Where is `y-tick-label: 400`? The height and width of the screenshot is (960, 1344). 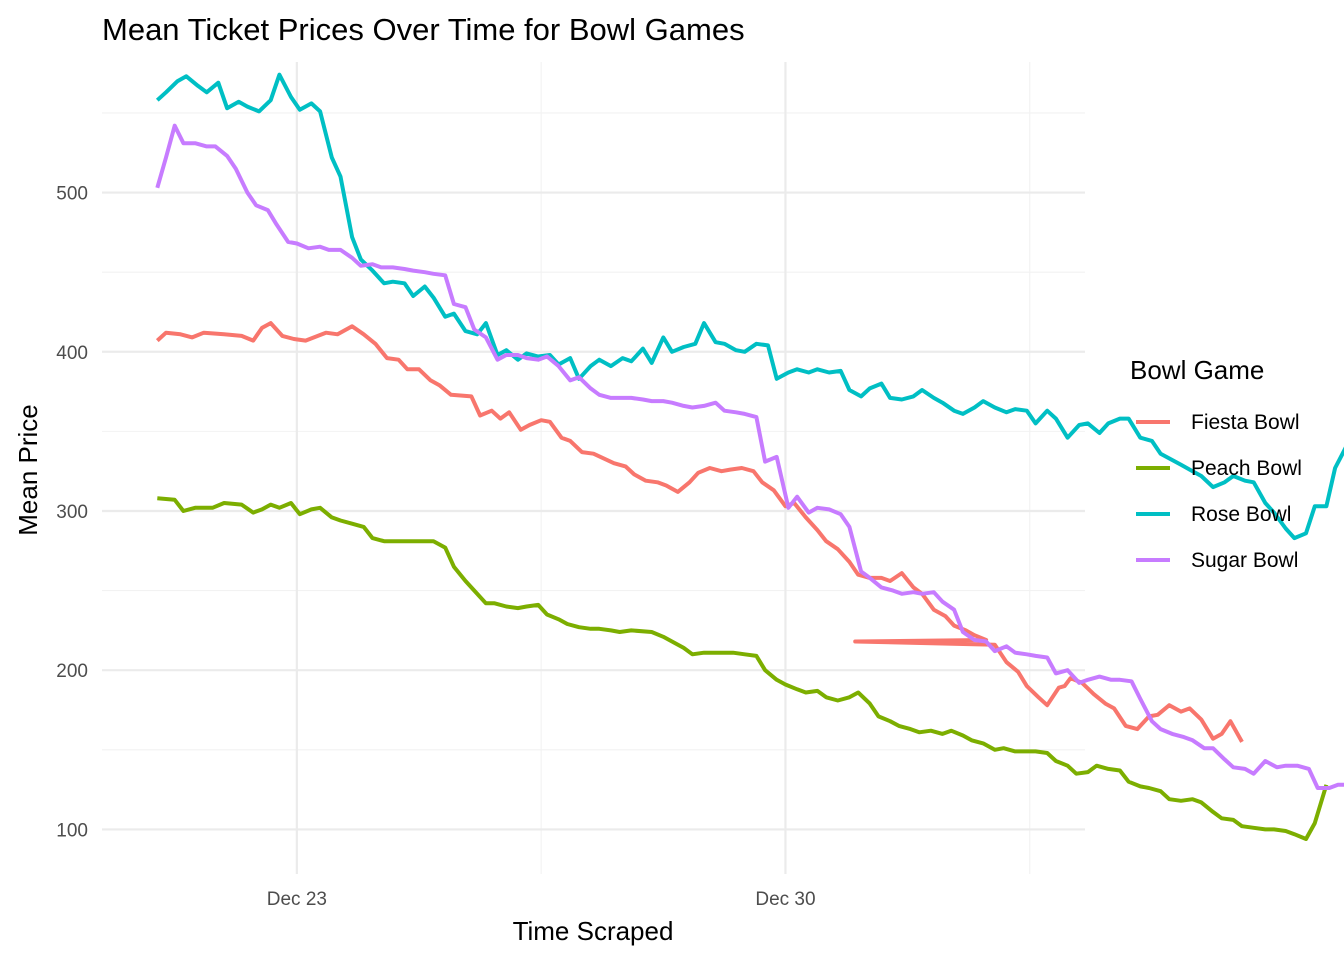
y-tick-label: 400 is located at coordinates (72, 353).